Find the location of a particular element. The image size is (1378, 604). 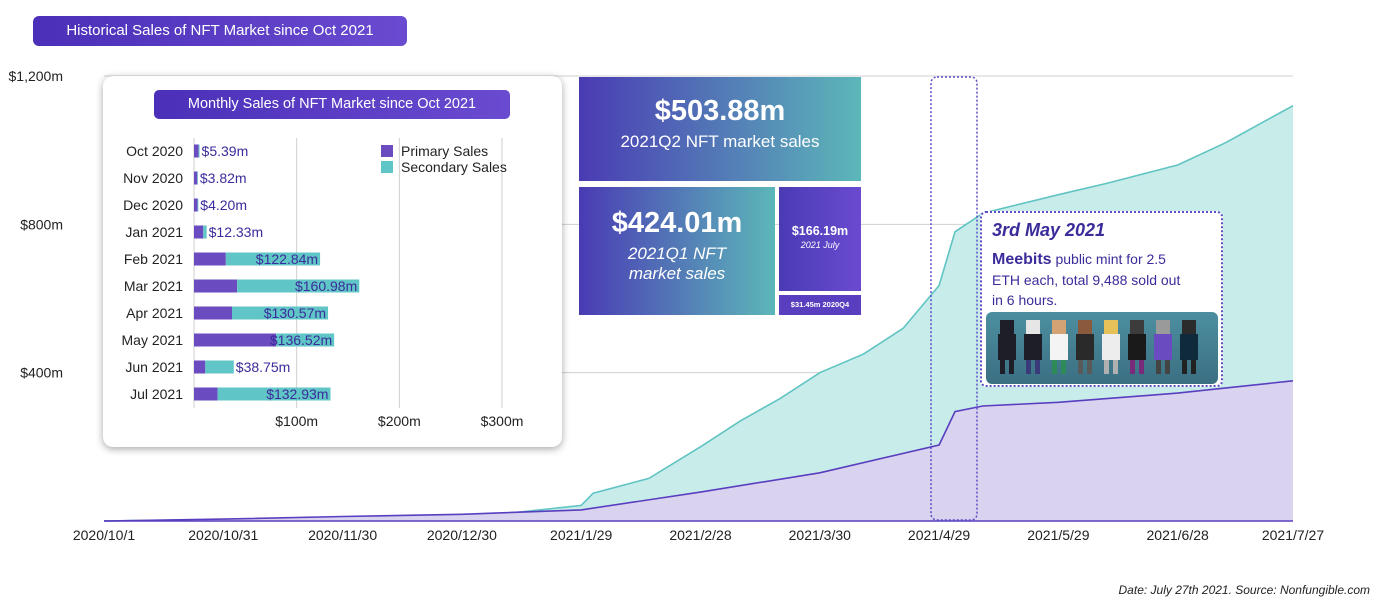

july-sales-box: $166.19m 2021 July is located at coordinates (820, 239).